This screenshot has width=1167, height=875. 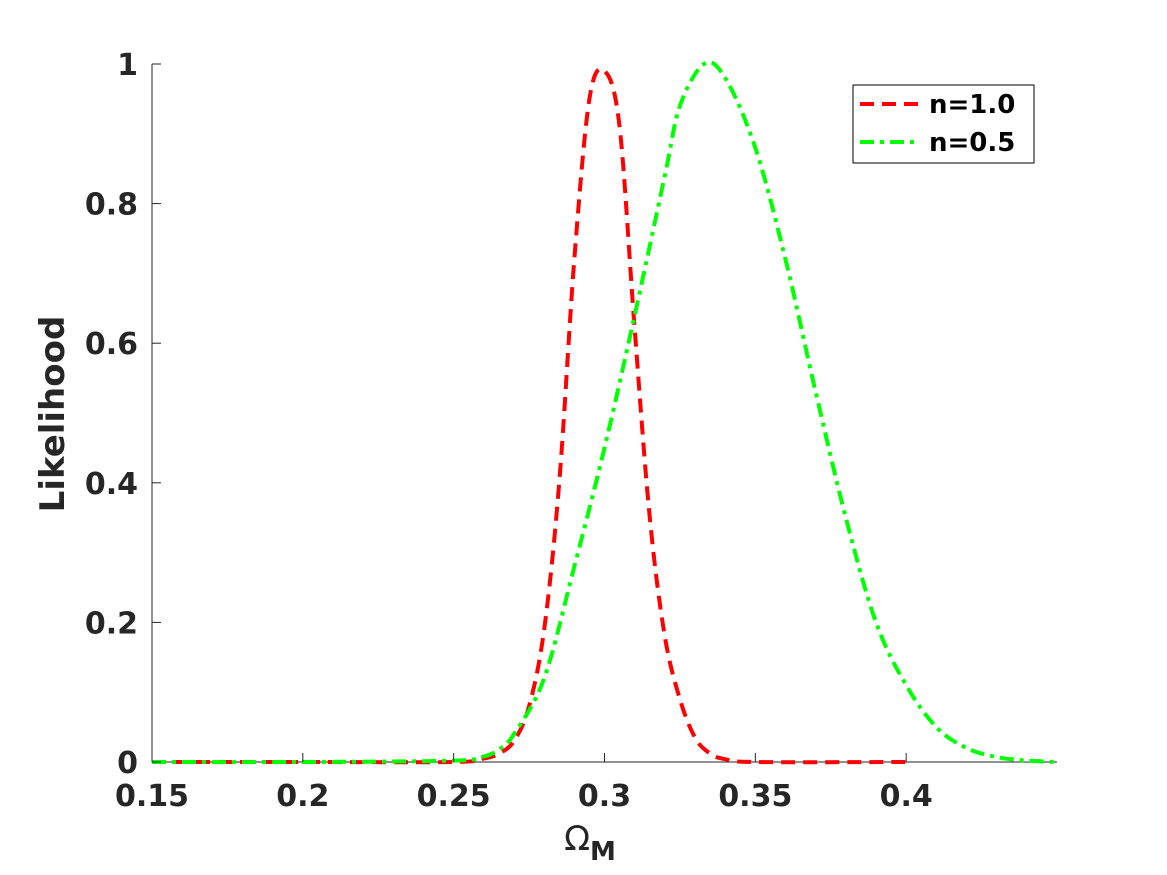 I want to click on y-axis-title: Likelihood, so click(x=53, y=414).